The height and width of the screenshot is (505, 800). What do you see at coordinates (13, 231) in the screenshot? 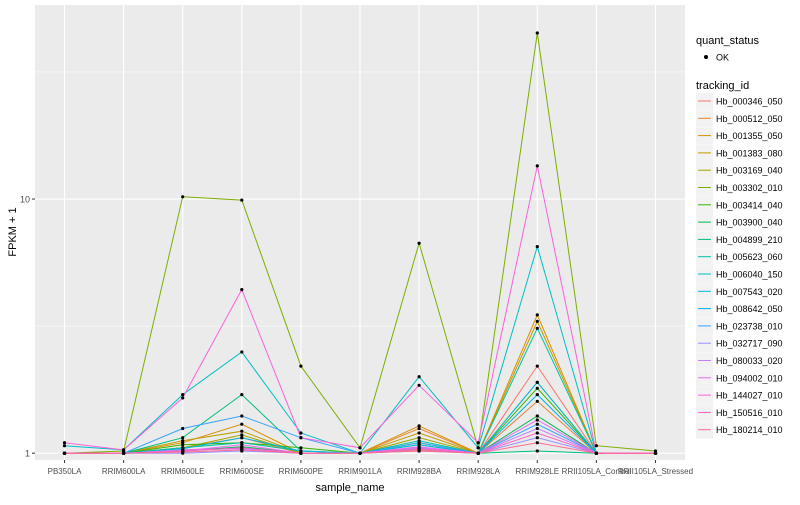
I see `y-axis-title: FPKM + 1` at bounding box center [13, 231].